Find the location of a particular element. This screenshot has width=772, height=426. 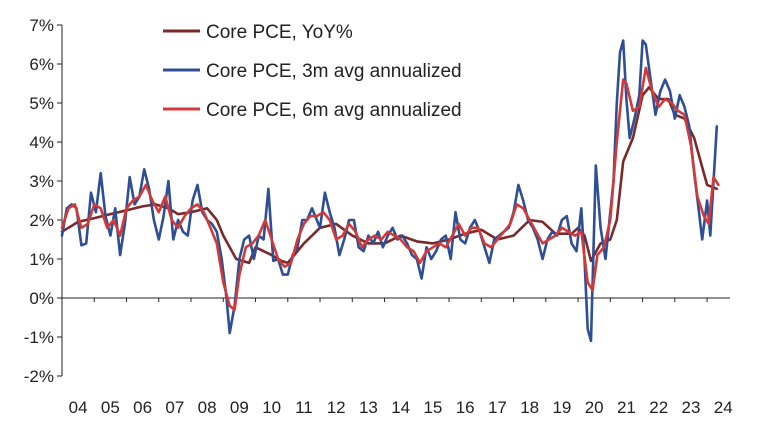

y-tick-label: 5% is located at coordinates (41, 103).